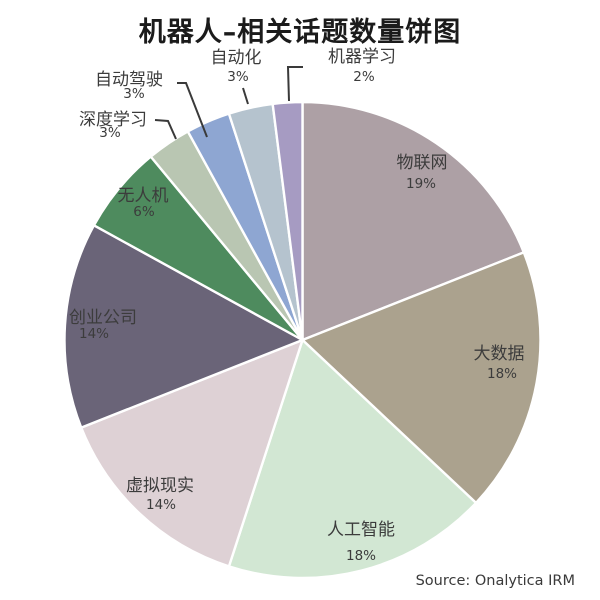 This screenshot has height=600, width=600. What do you see at coordinates (421, 184) in the screenshot?
I see `slice-pct-物联网: 19%` at bounding box center [421, 184].